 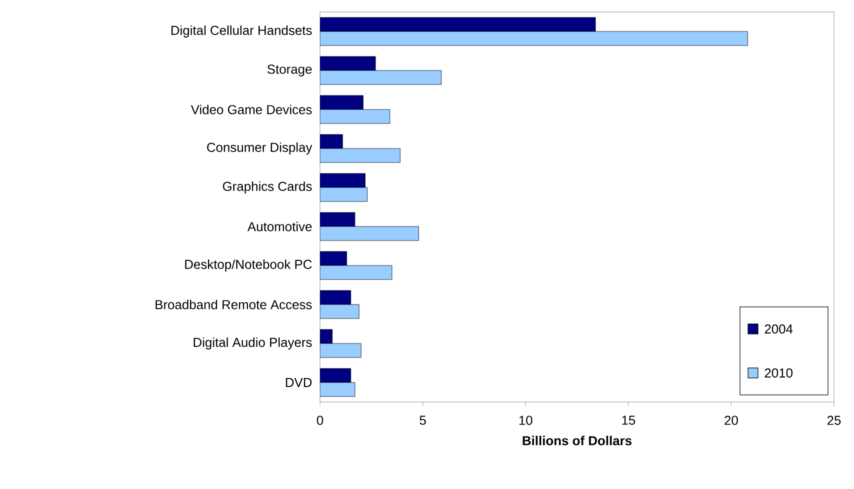 What do you see at coordinates (778, 373) in the screenshot?
I see `legend-label: 2010` at bounding box center [778, 373].